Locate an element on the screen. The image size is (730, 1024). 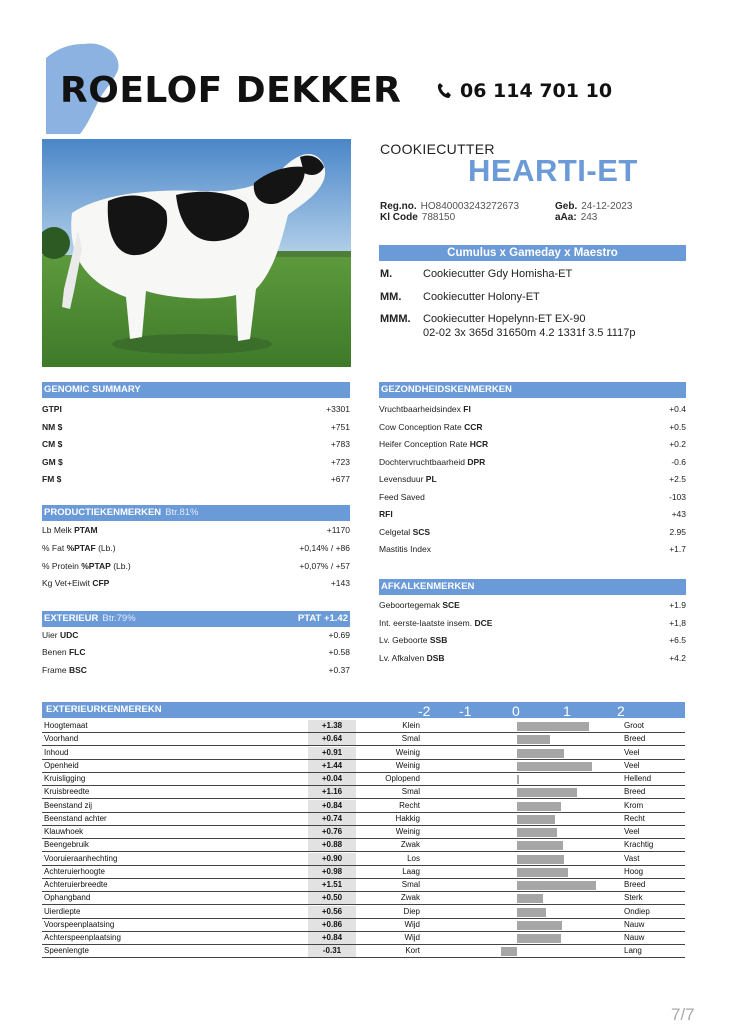
cow-prefix: COOKIECUTTER is located at coordinates (437, 149).